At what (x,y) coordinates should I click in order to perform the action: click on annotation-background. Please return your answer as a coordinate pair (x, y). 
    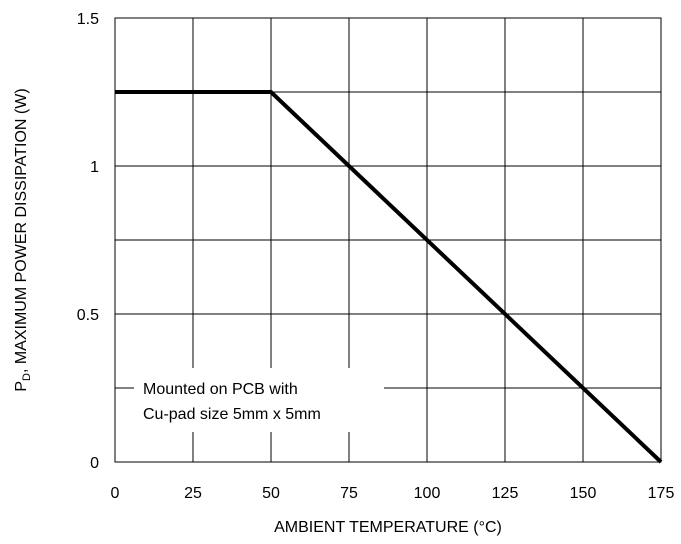
    Looking at the image, I should click on (259, 400).